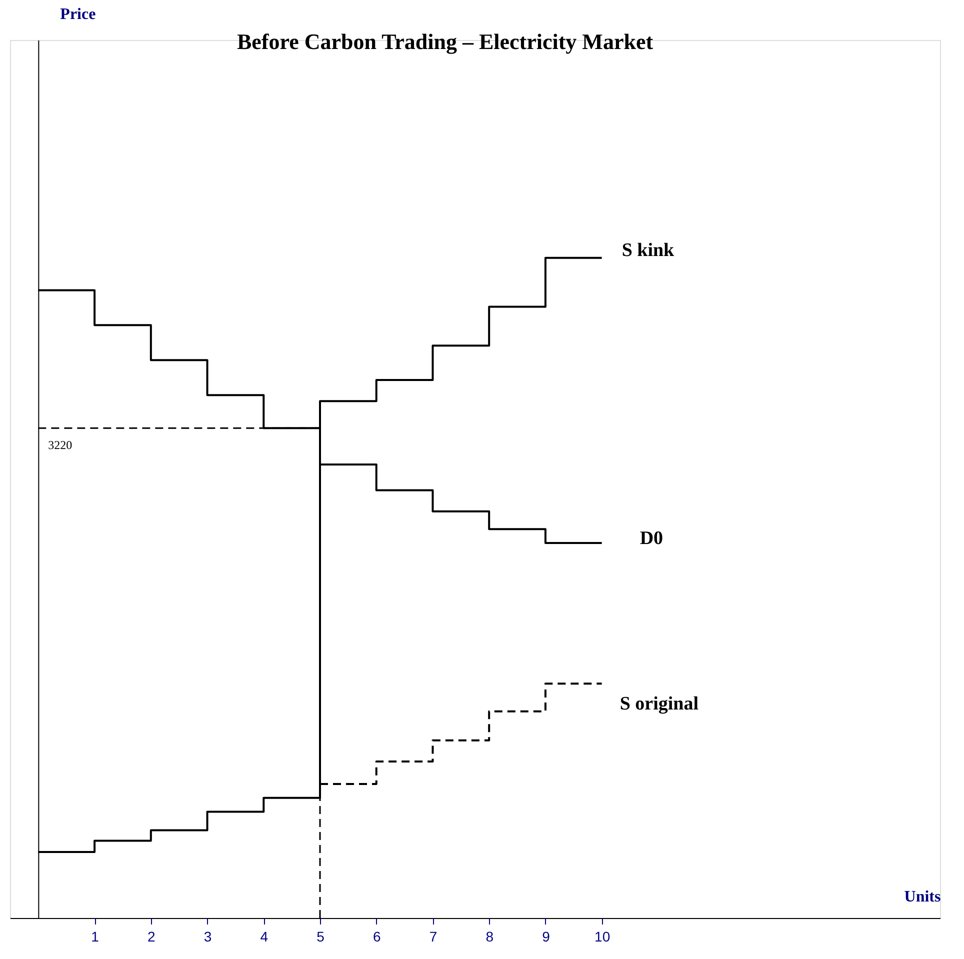  Describe the element at coordinates (320, 936) in the screenshot. I see `x-tick-label: 5` at that location.